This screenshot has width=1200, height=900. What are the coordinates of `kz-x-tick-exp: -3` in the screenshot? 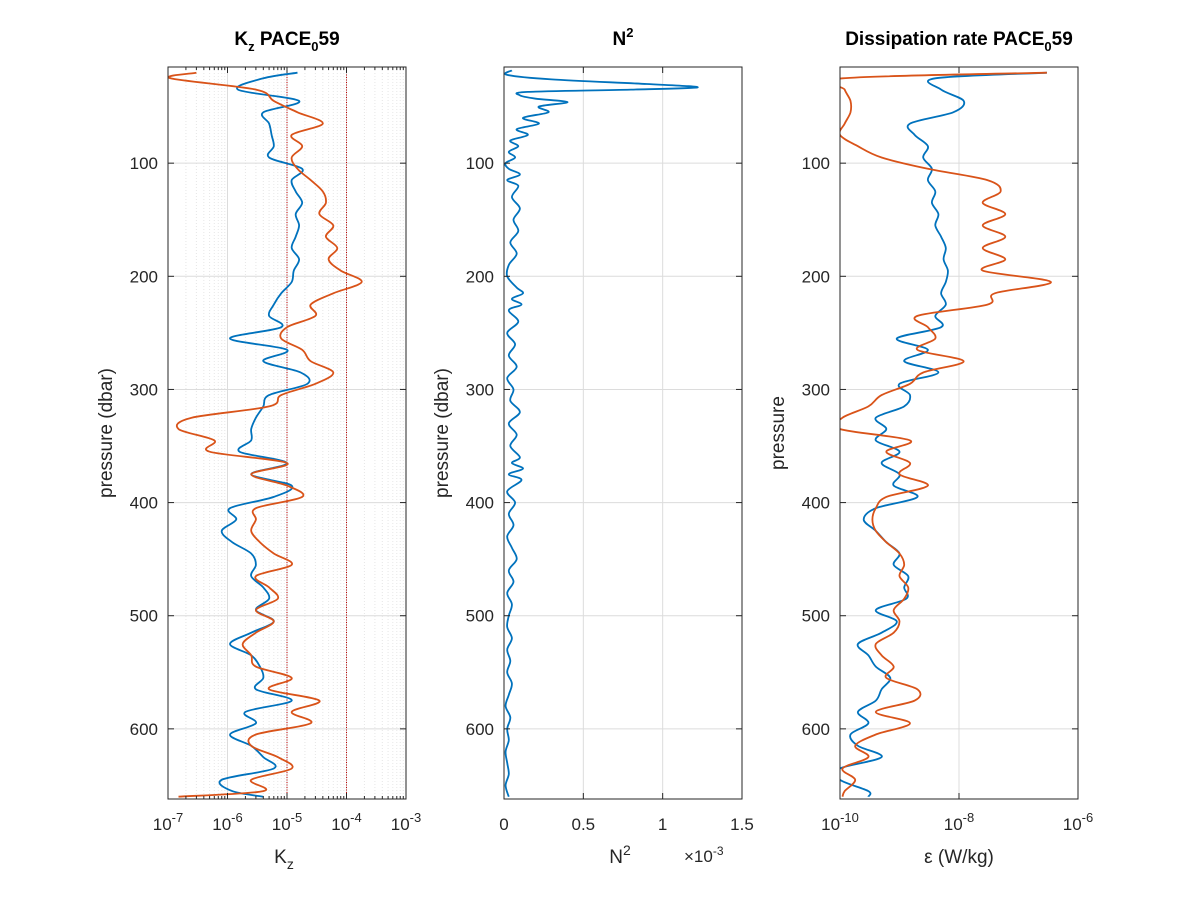 It's located at (416, 817).